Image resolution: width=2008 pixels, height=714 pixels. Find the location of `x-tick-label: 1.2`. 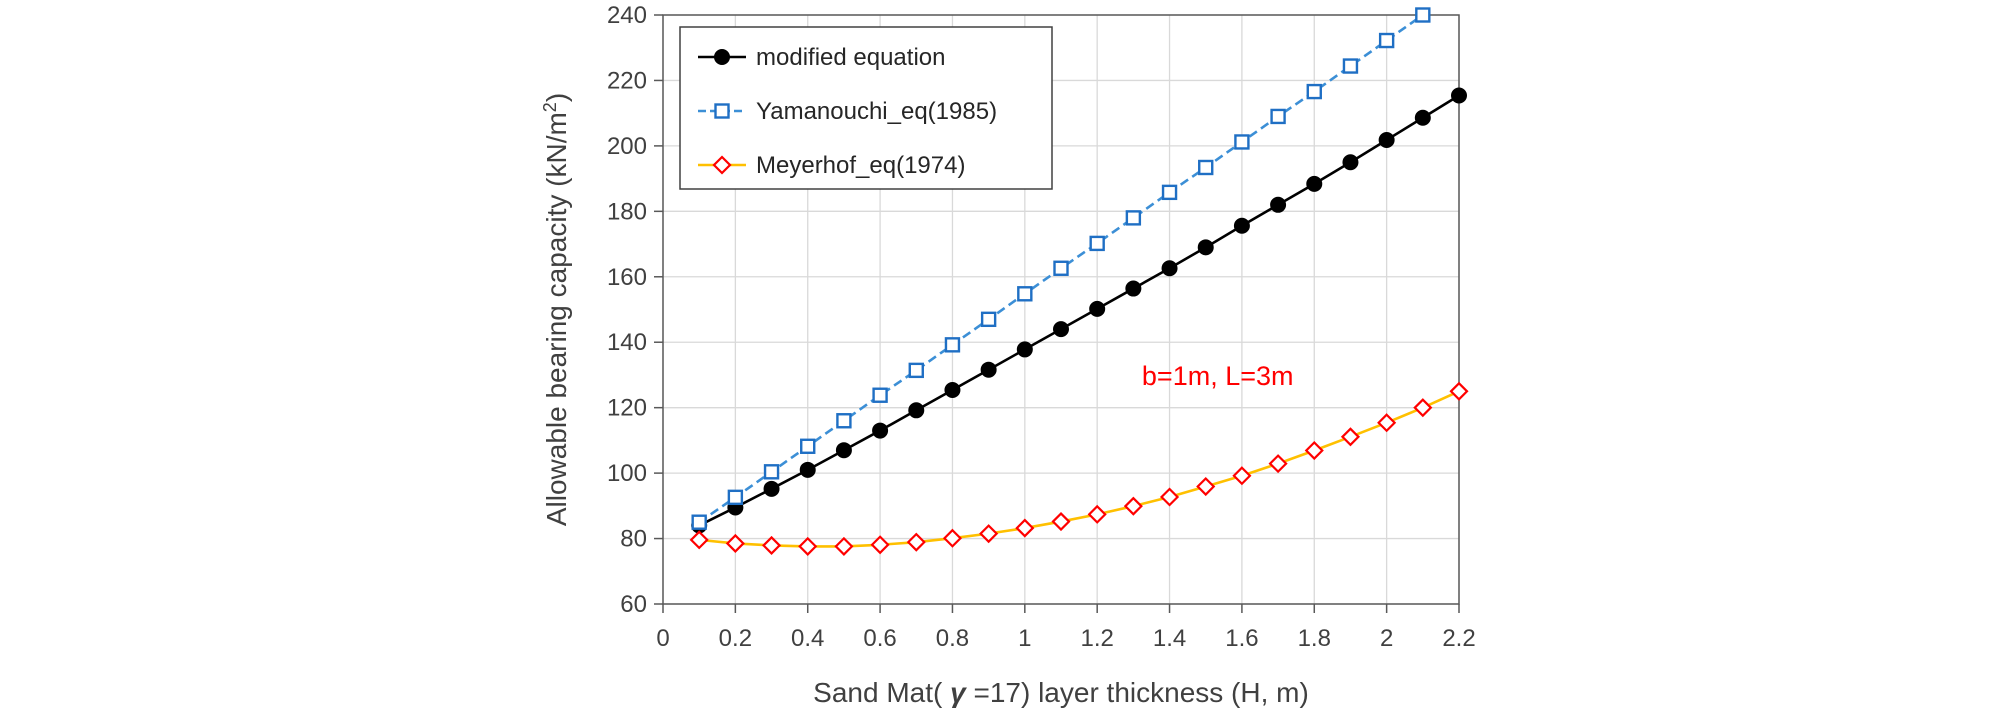

x-tick-label: 1.2 is located at coordinates (1096, 638).